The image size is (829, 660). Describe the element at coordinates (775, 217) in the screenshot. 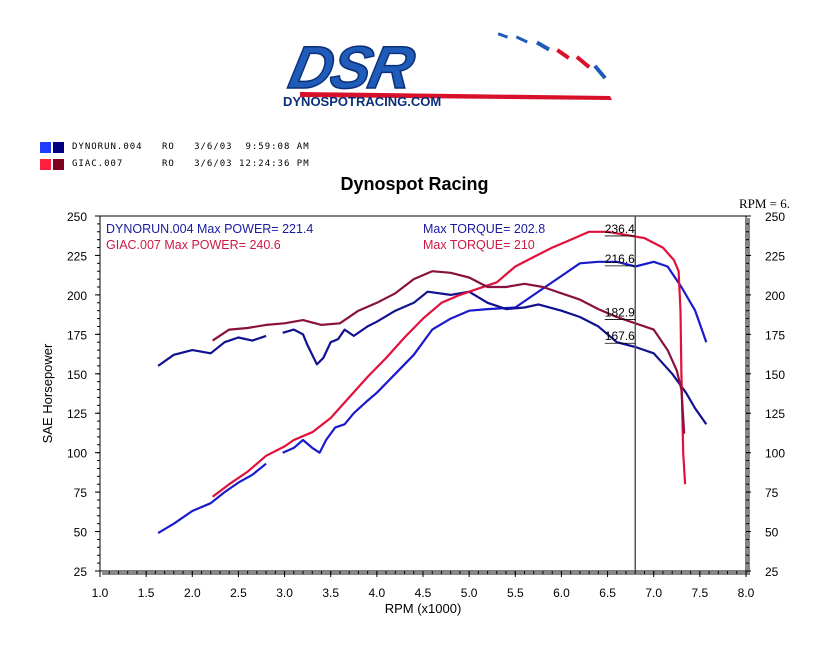

I see `y-tick-label-right: 250` at that location.